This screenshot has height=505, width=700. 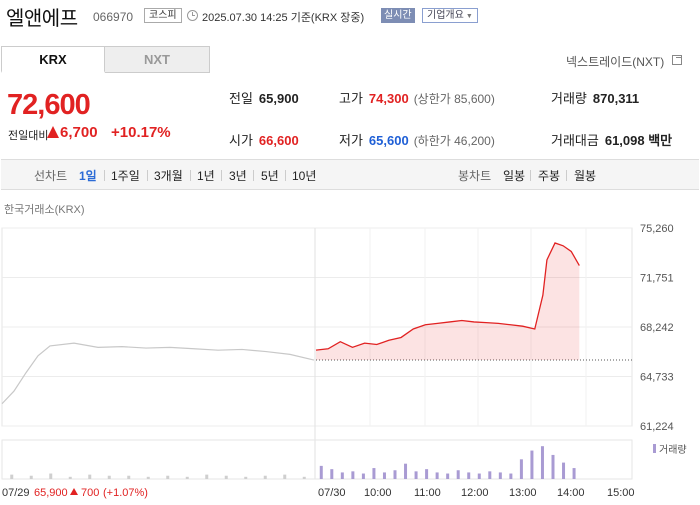 What do you see at coordinates (351, 140) in the screenshot?
I see `stat-label: 저가` at bounding box center [351, 140].